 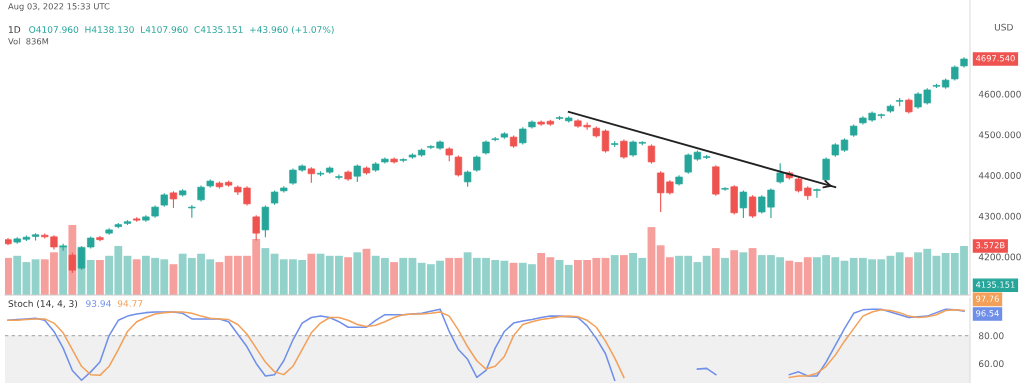 What do you see at coordinates (991, 364) in the screenshot?
I see `y-tick-label: 60.00` at bounding box center [991, 364].